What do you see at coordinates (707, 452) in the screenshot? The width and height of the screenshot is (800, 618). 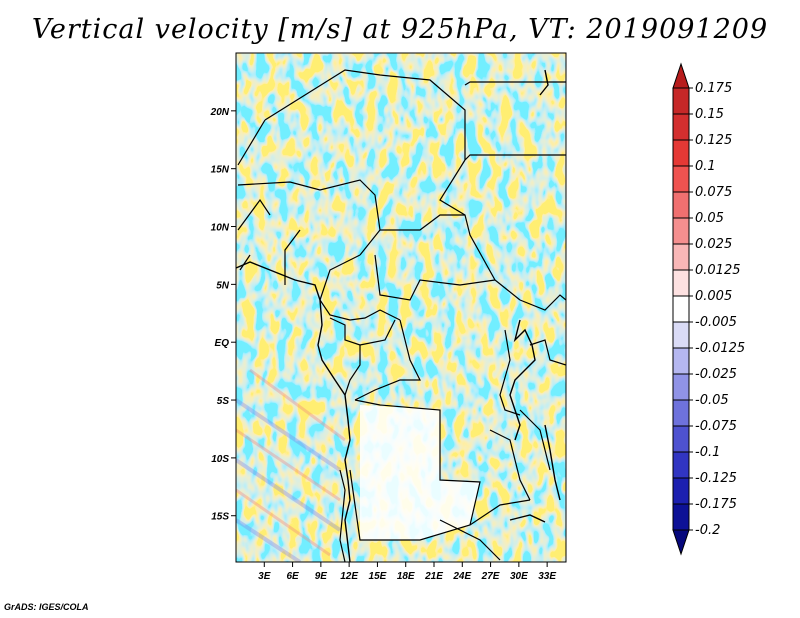 I see `colorbar-label: -0.1` at bounding box center [707, 452].